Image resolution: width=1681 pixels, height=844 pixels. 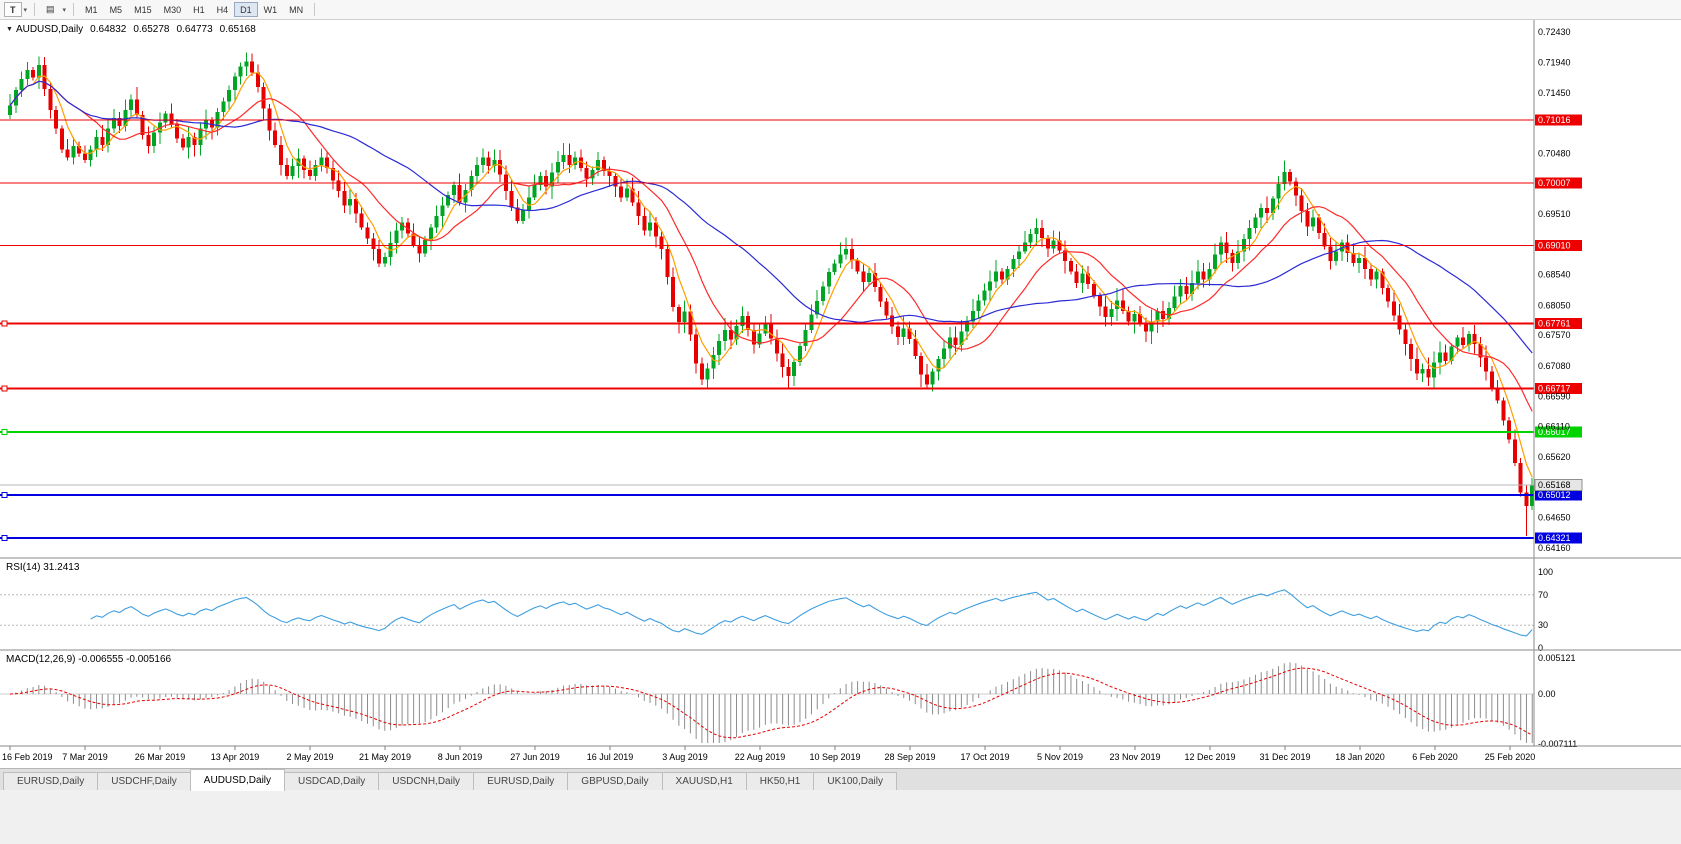 What do you see at coordinates (855, 781) in the screenshot?
I see `tab-uk100-daily: UK100,Daily` at bounding box center [855, 781].